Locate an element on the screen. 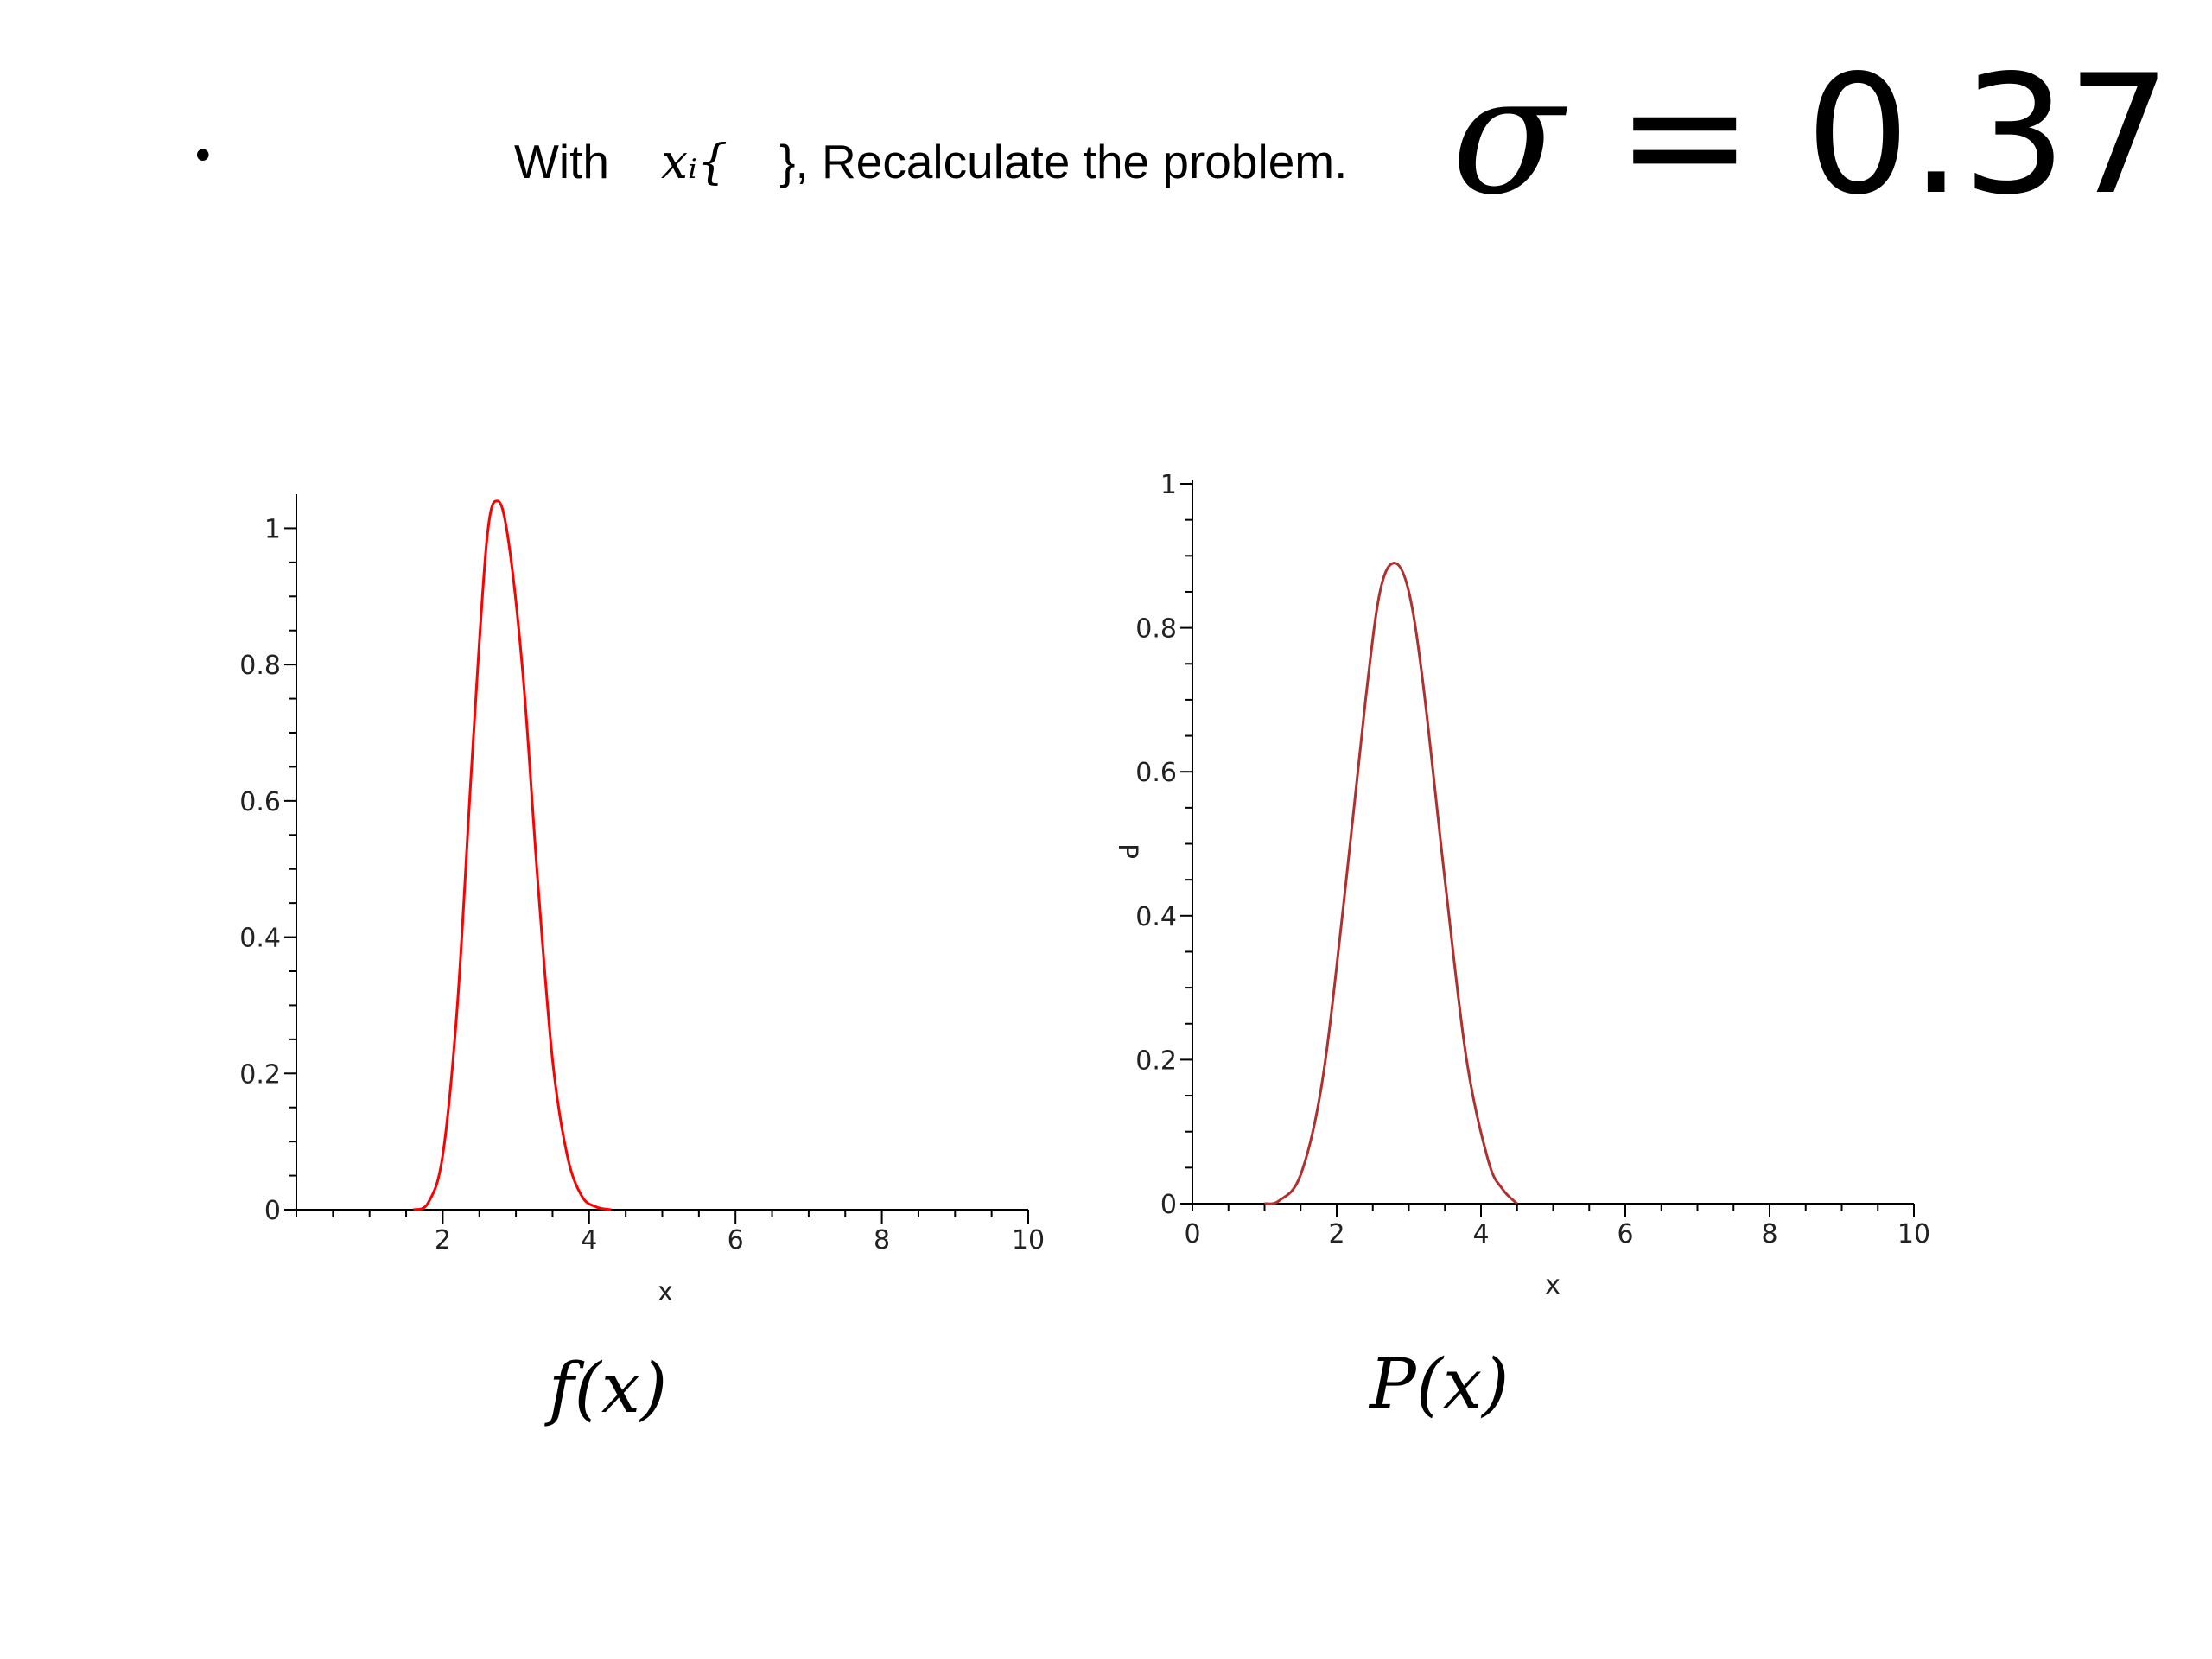 This screenshot has width=2212, height=1659. chart2-y-tick-label: 0.2 is located at coordinates (1156, 1061).